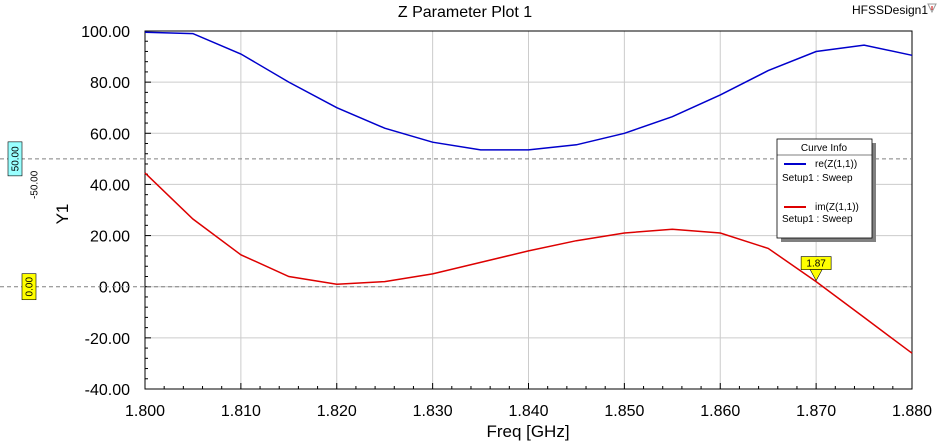 The image size is (940, 442). I want to click on legend-title: Curve Info, so click(824, 148).